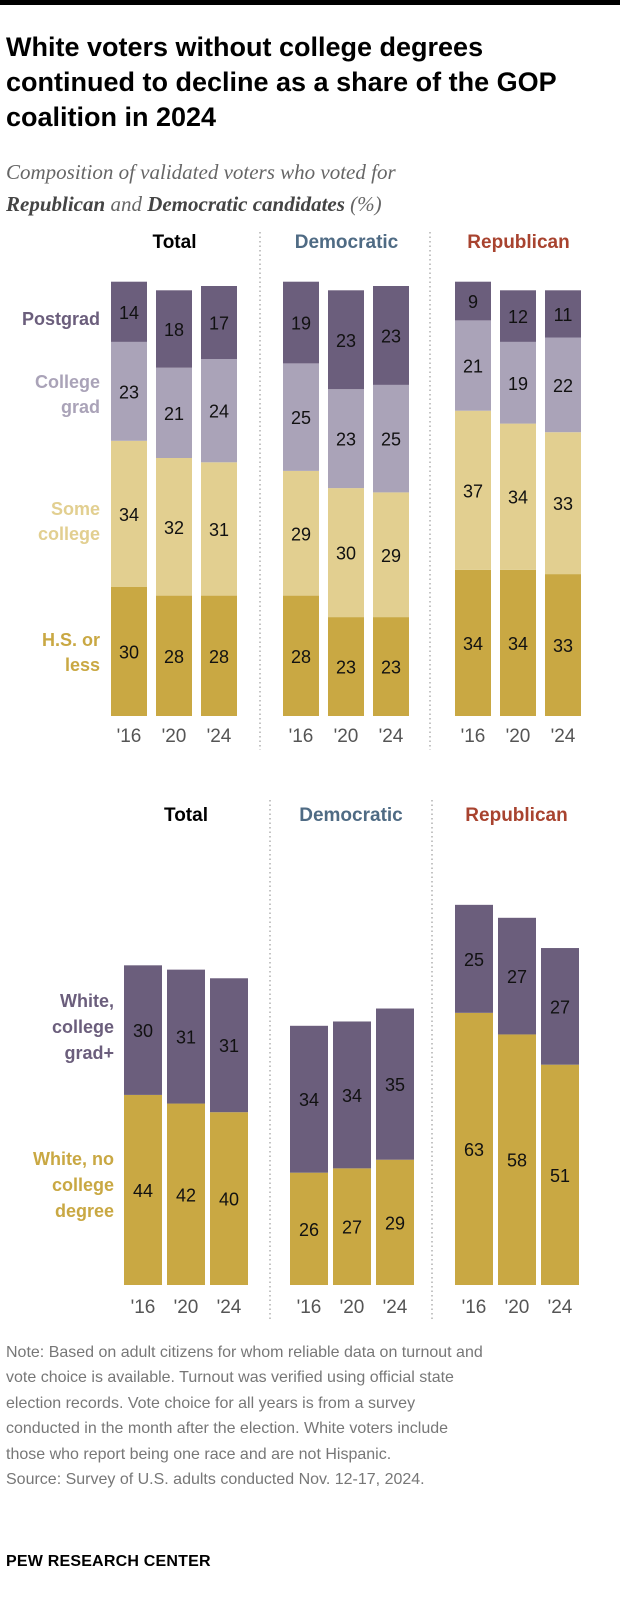 Image resolution: width=620 pixels, height=1616 pixels. Describe the element at coordinates (174, 528) in the screenshot. I see `data-label: 32` at that location.